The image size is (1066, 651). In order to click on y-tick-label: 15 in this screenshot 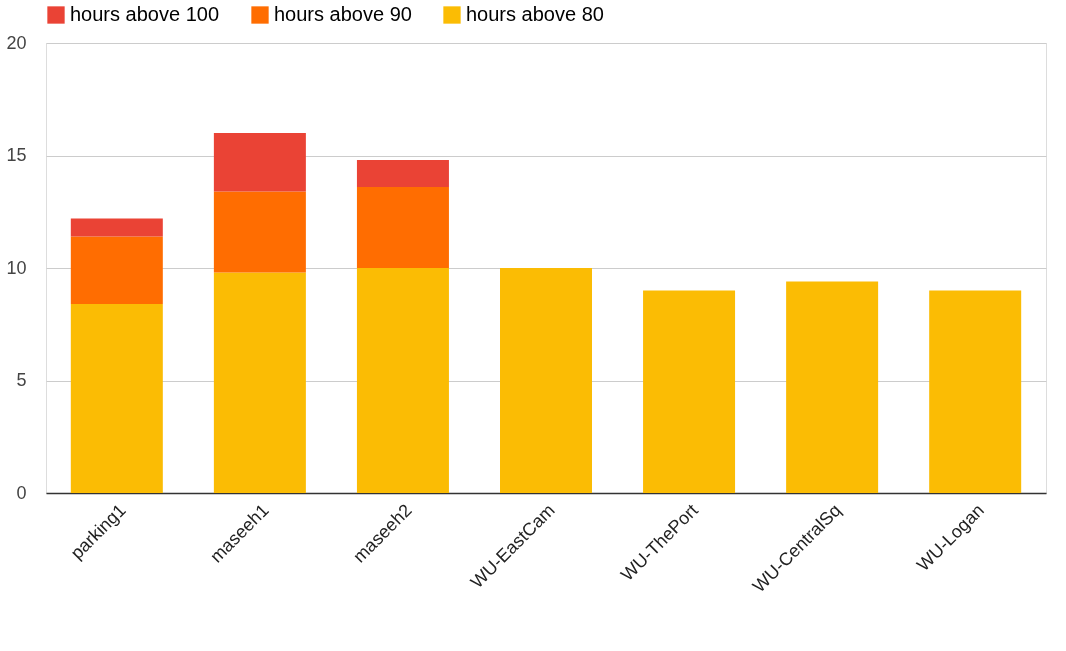, I will do `click(16, 155)`.